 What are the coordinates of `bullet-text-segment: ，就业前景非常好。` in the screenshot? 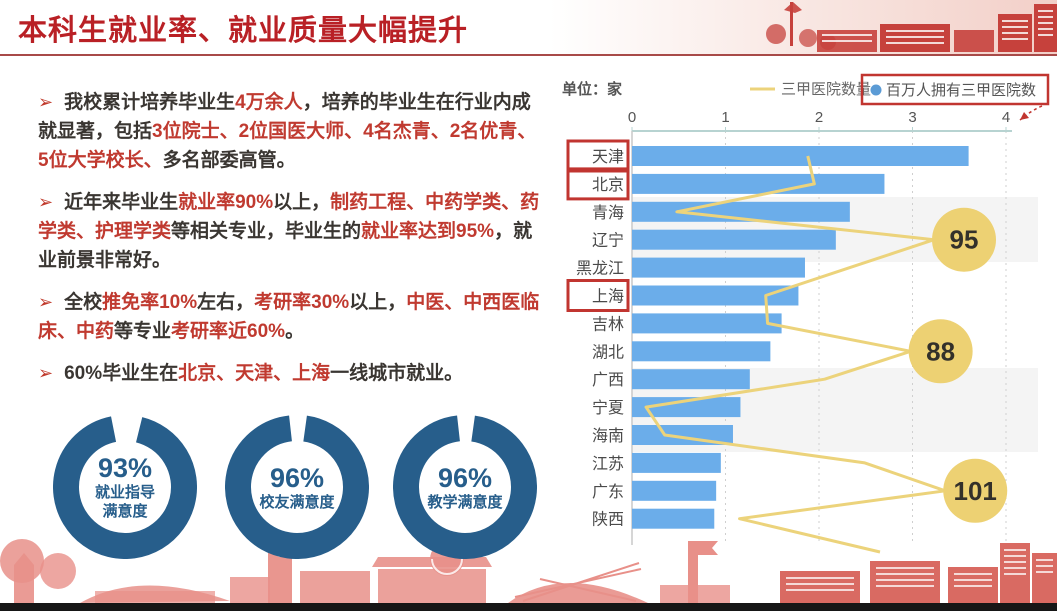 It's located at (285, 246).